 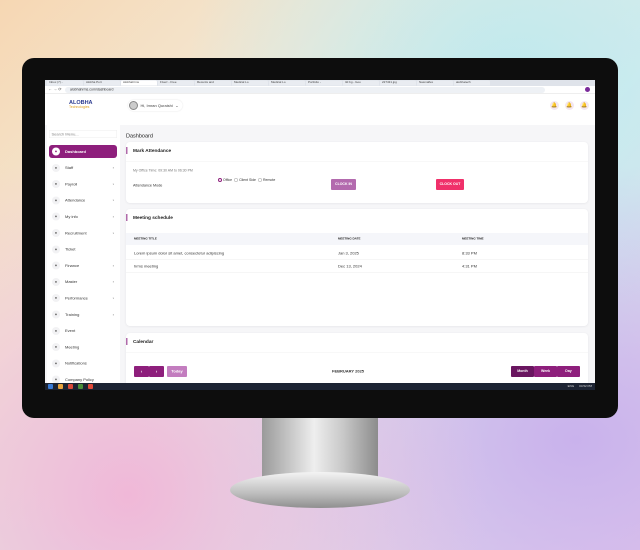 I want to click on radio-office: Office, so click(x=225, y=180).